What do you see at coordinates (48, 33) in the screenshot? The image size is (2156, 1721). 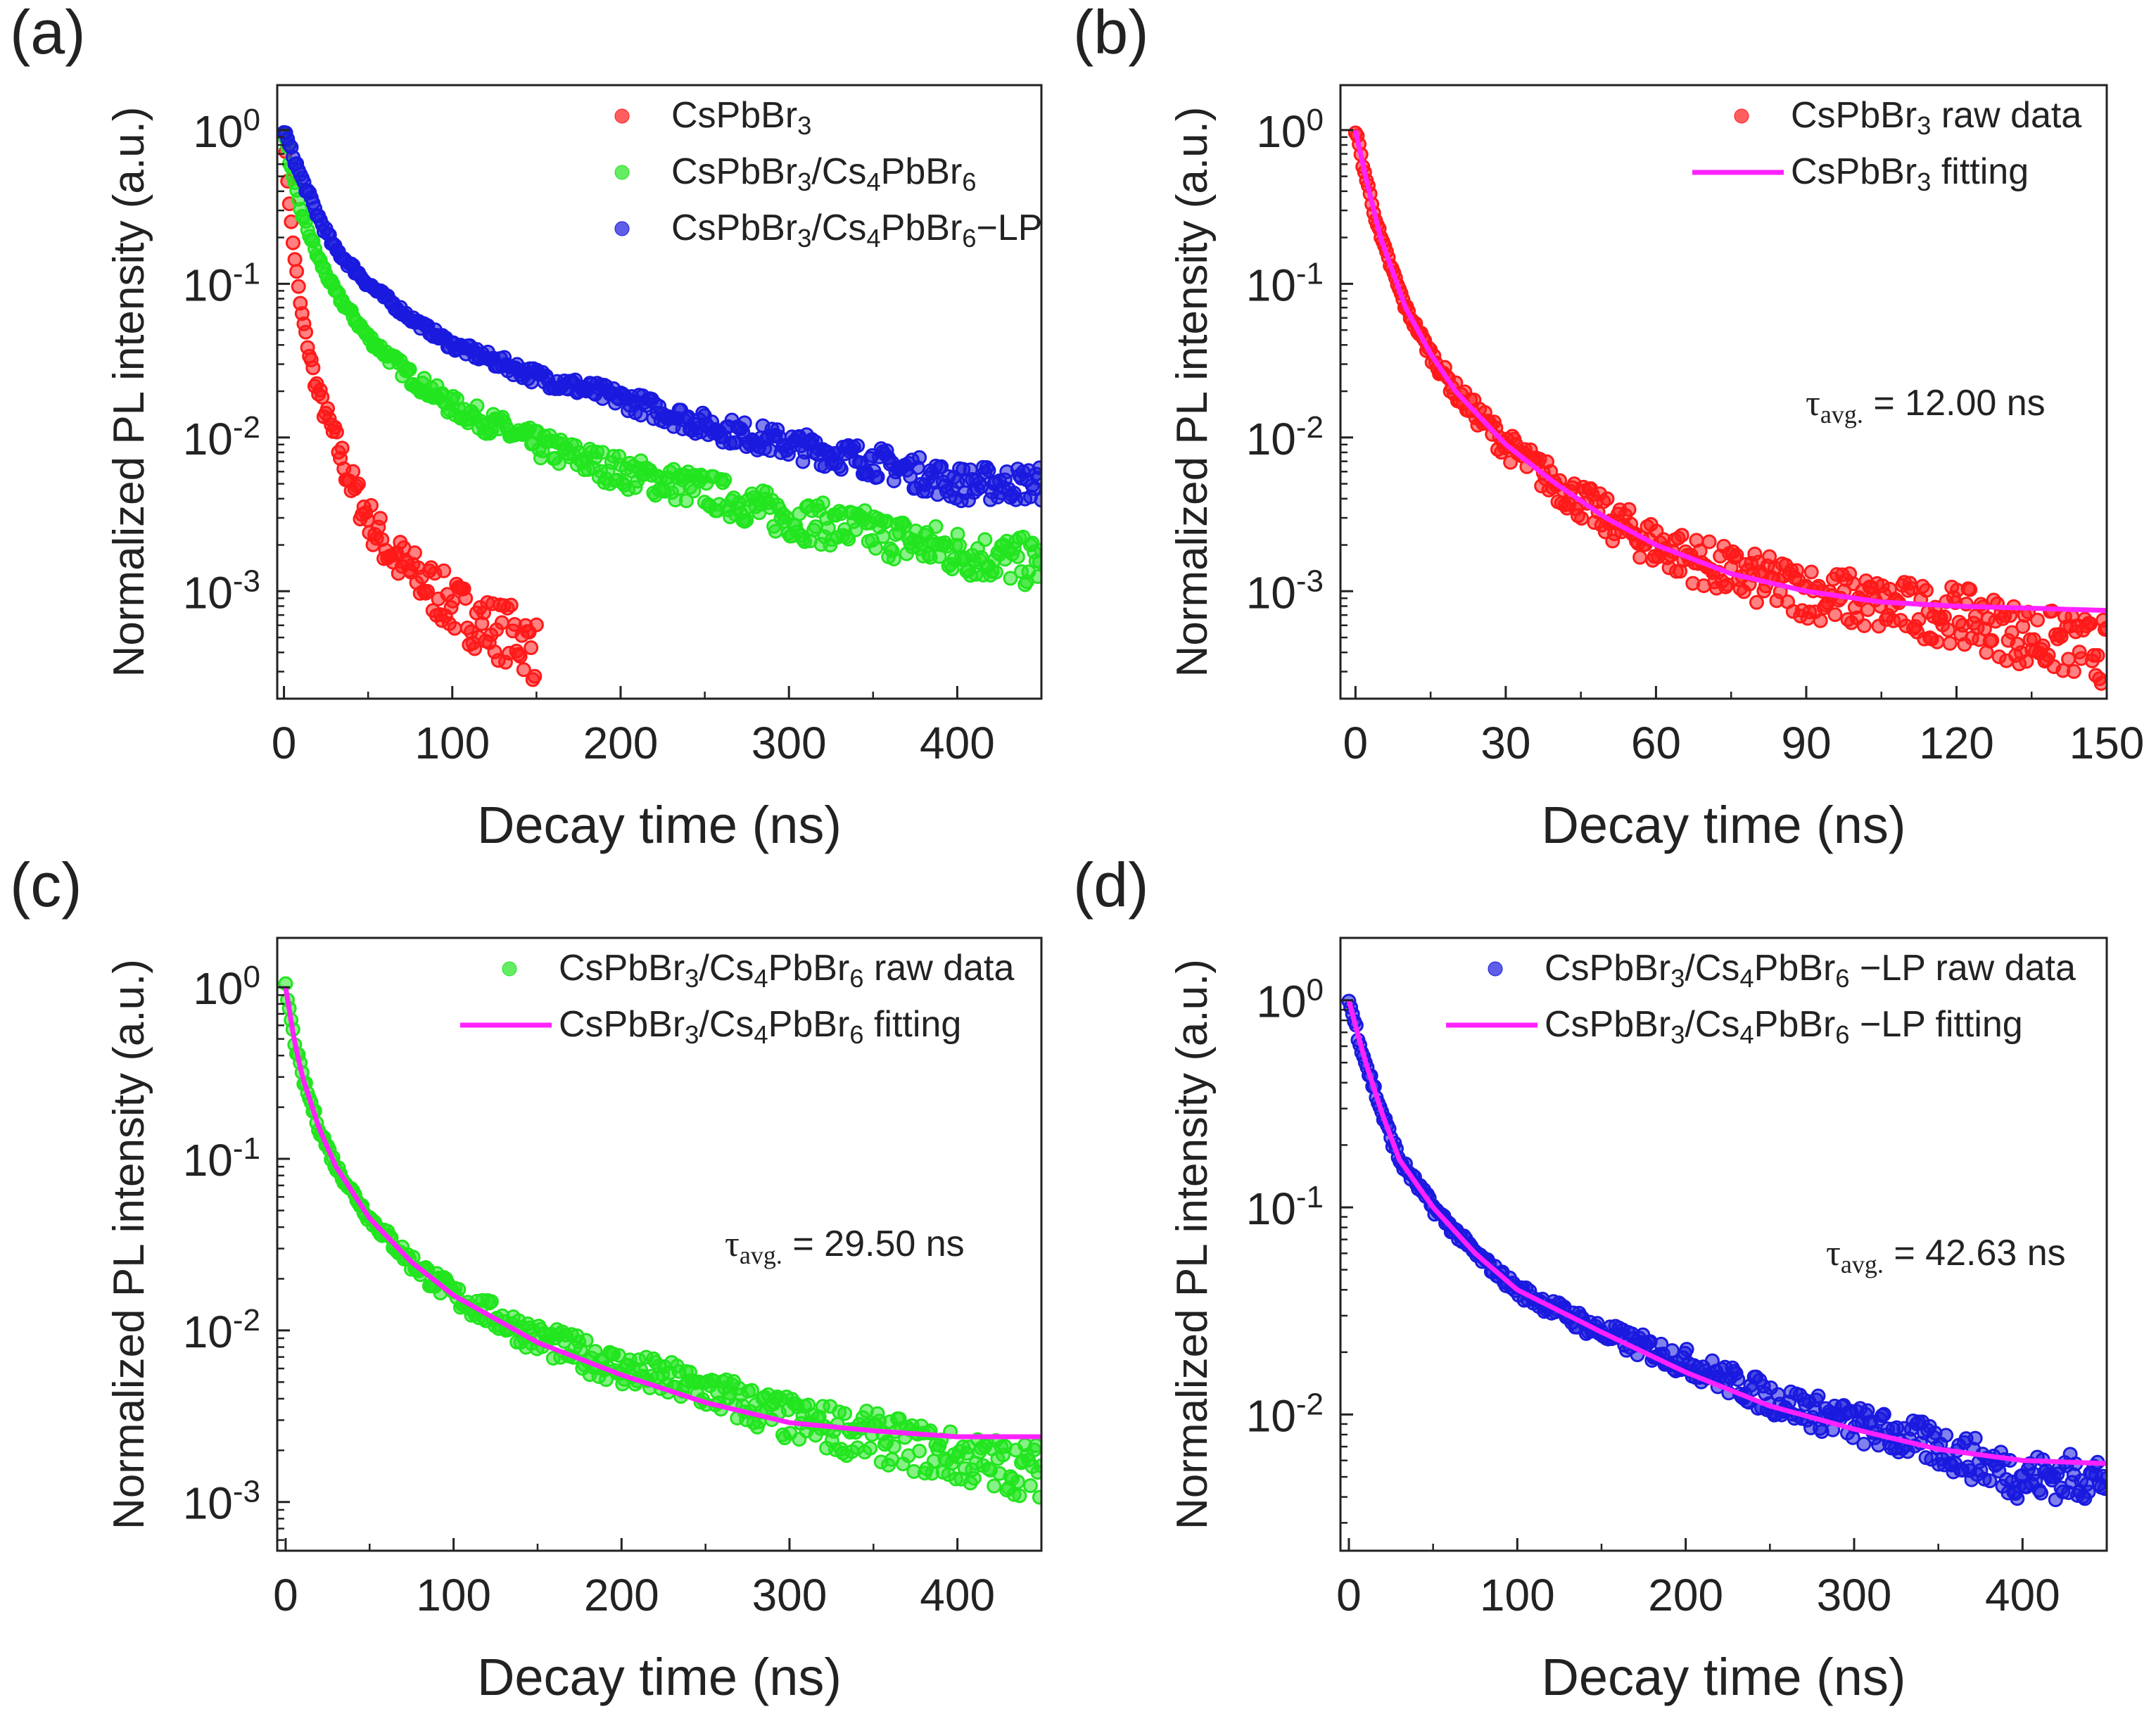 I see `panel-label: (a)` at bounding box center [48, 33].